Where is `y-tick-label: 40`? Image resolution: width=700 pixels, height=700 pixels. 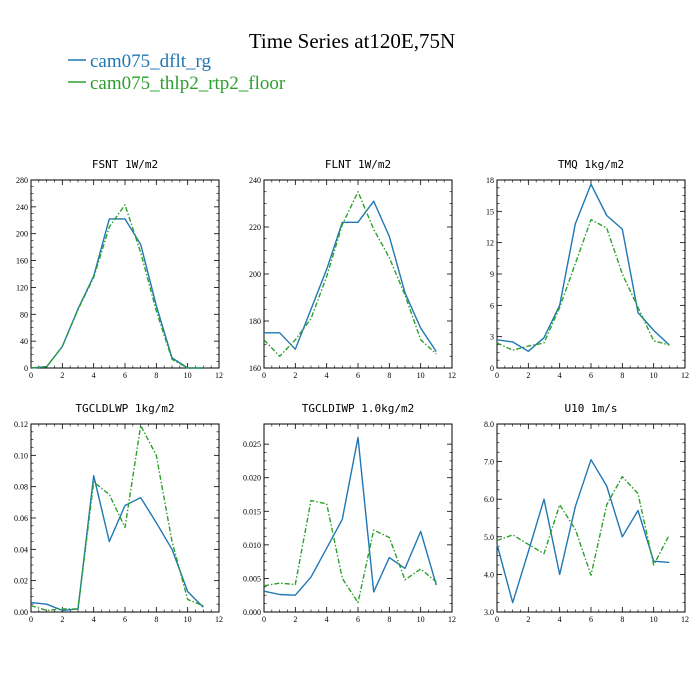 y-tick-label: 40 is located at coordinates (24, 341).